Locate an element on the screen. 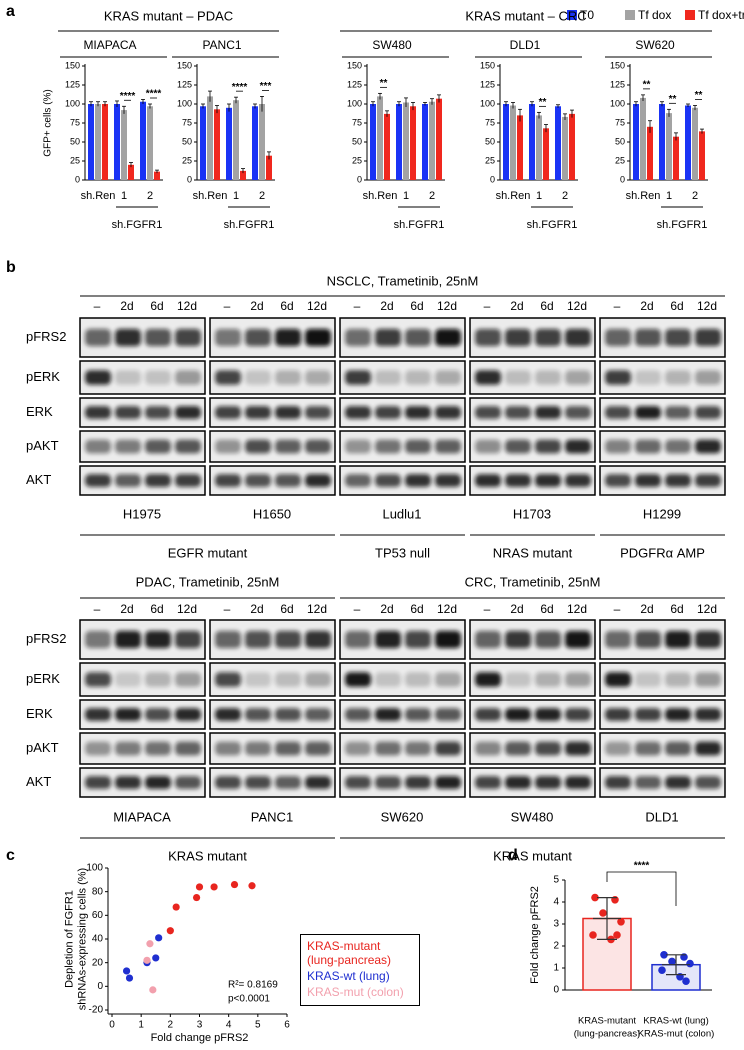 The height and width of the screenshot is (1050, 744). cell-line-label: DLD1 is located at coordinates (661, 816).